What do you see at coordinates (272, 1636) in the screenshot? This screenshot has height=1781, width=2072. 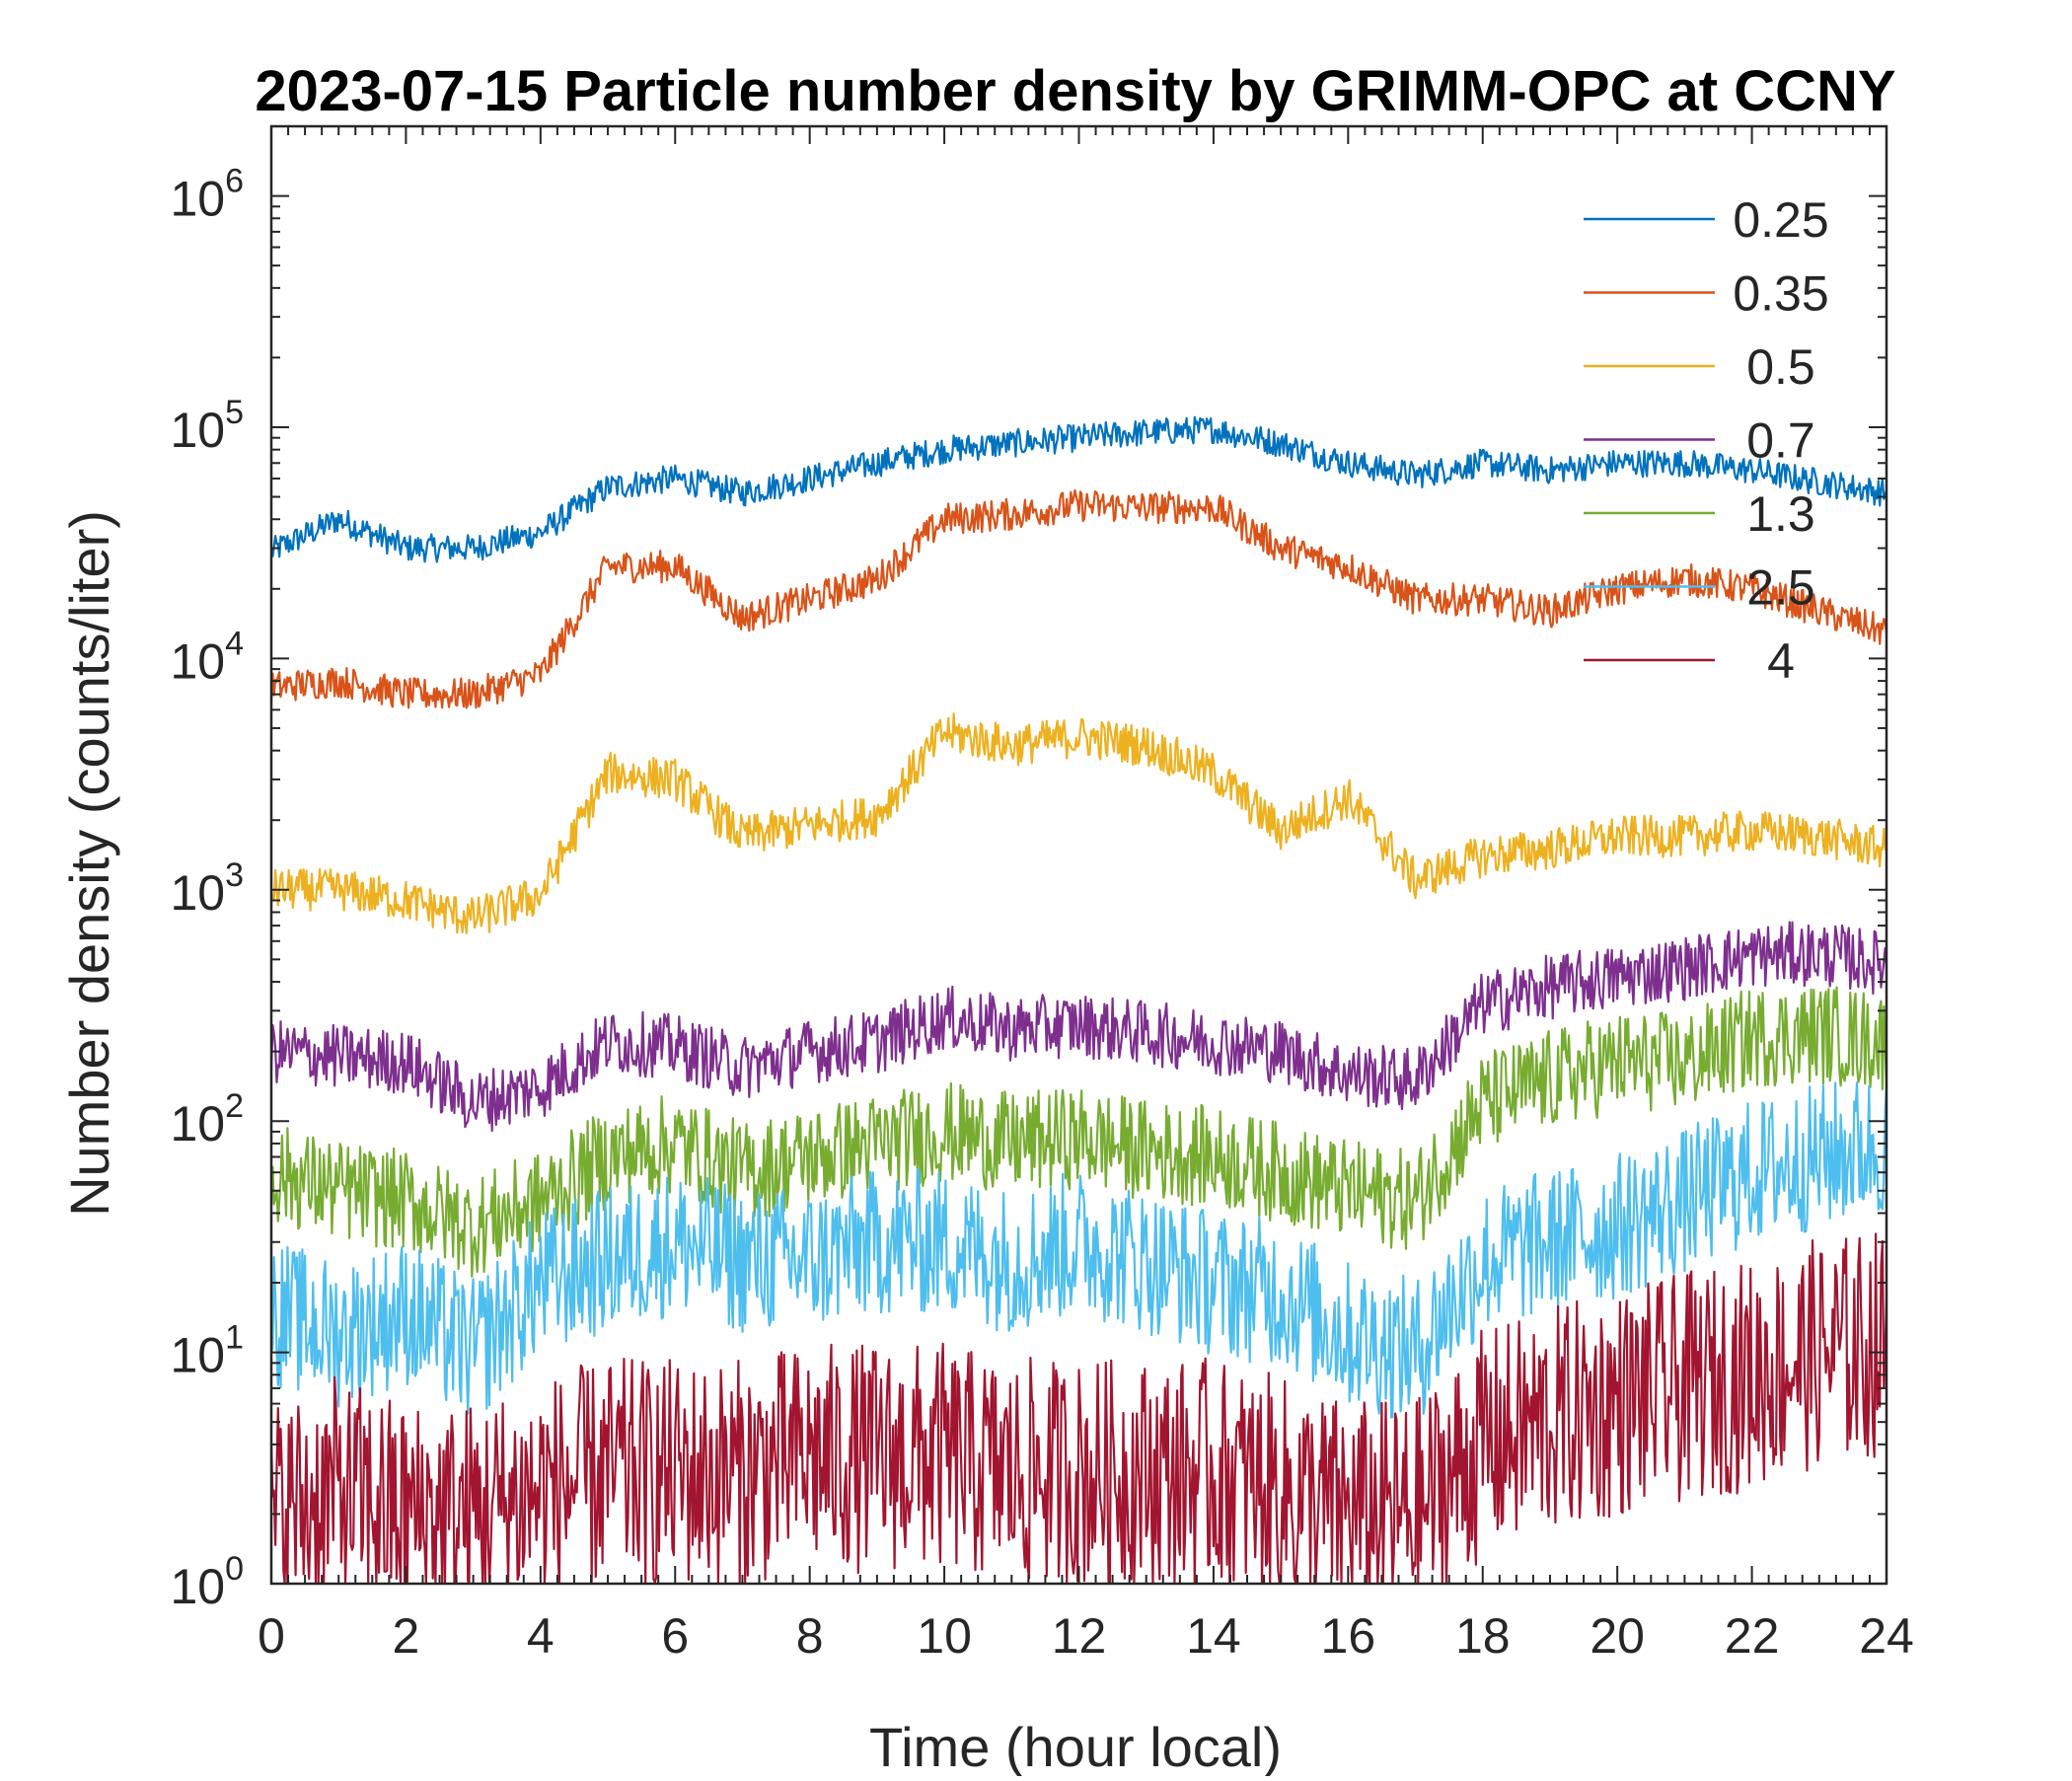 I see `x-tick-label: 0` at bounding box center [272, 1636].